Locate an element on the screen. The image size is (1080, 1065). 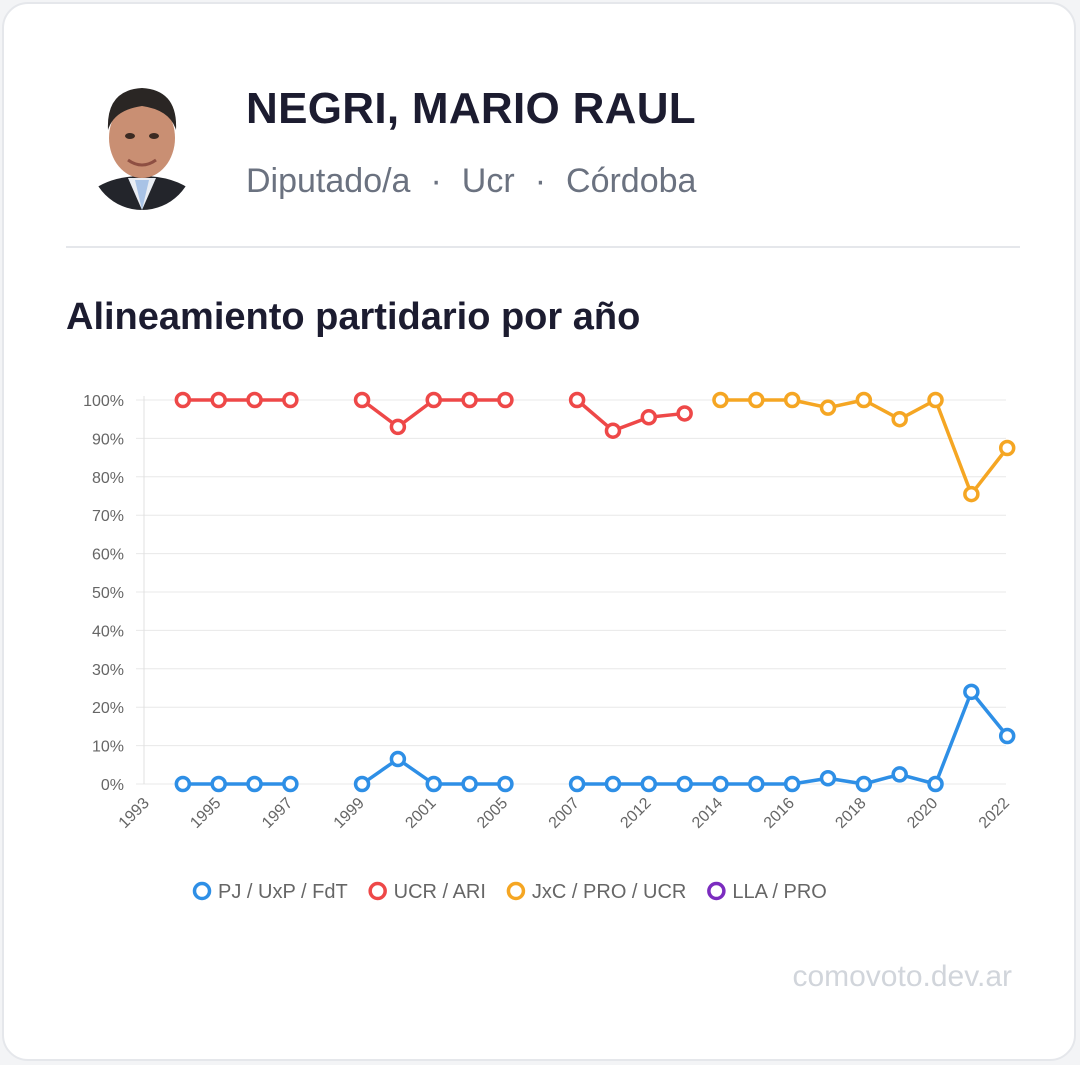
legend-label: PJ / UxP / FdT is located at coordinates (283, 892).